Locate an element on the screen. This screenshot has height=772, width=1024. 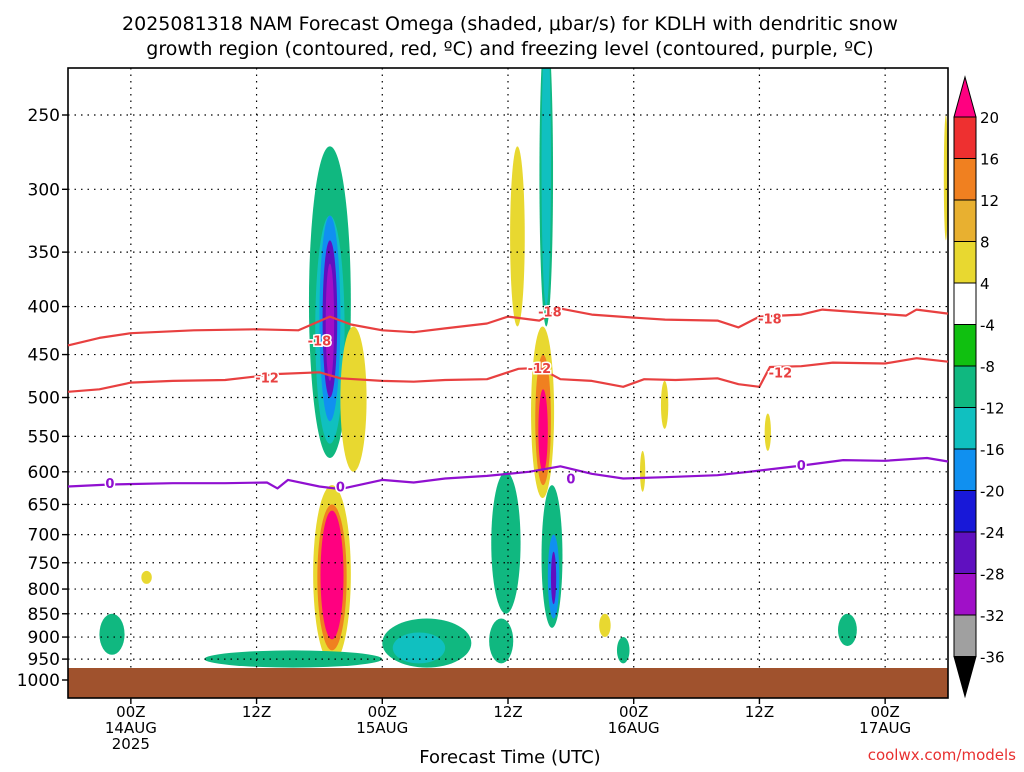
colorbar-label: -8 is located at coordinates (987, 367).